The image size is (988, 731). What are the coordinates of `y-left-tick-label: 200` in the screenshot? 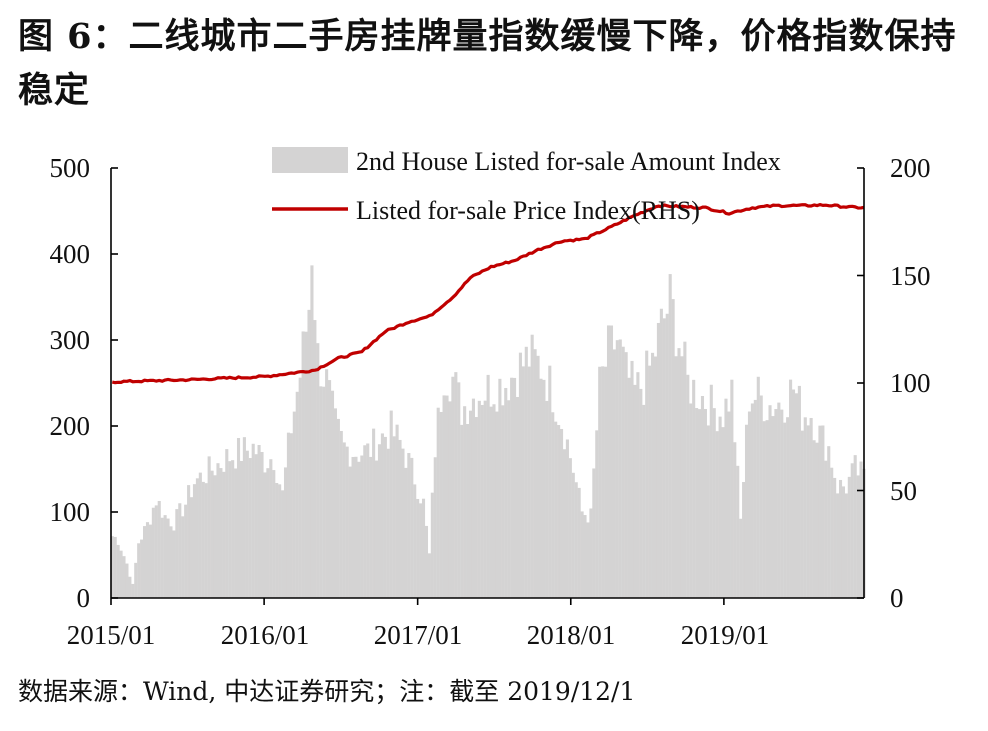 It's located at (70, 426).